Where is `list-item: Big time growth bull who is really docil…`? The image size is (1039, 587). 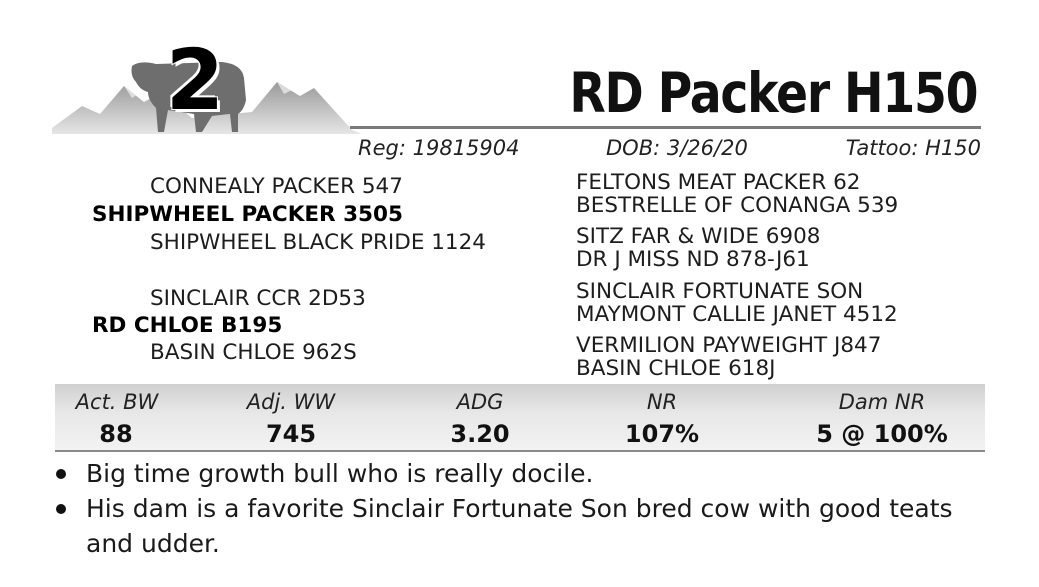
list-item: Big time growth bull who is really docil… is located at coordinates (531, 473).